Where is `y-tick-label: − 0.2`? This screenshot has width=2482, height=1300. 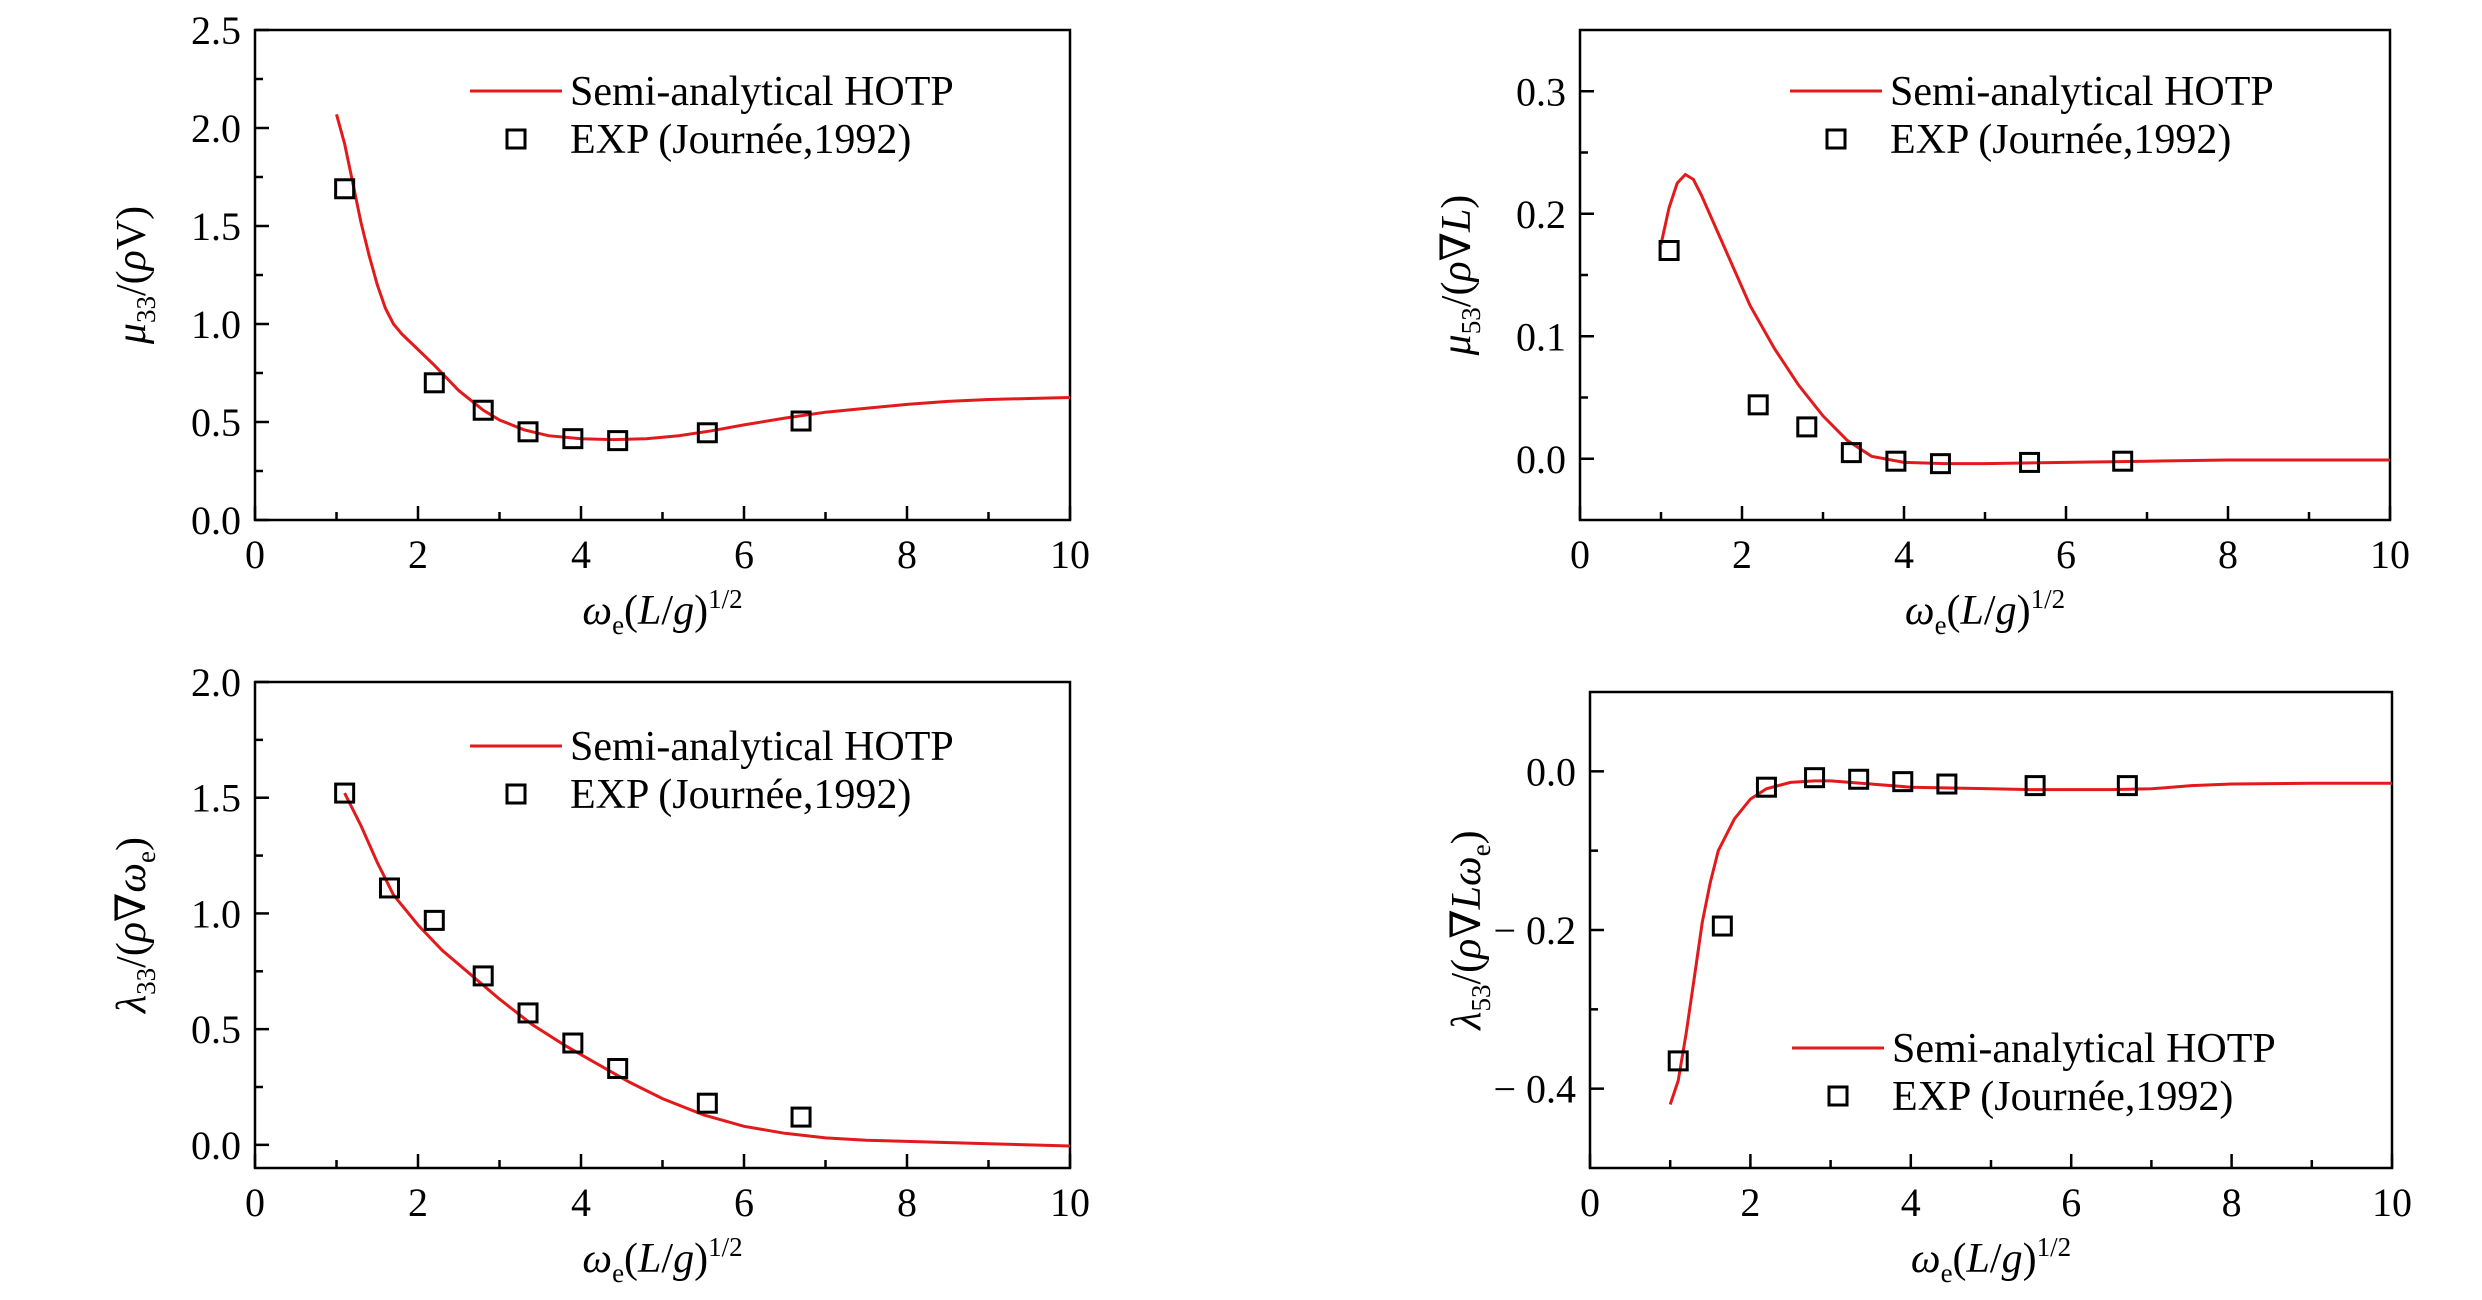
y-tick-label: − 0.2 is located at coordinates (1534, 930).